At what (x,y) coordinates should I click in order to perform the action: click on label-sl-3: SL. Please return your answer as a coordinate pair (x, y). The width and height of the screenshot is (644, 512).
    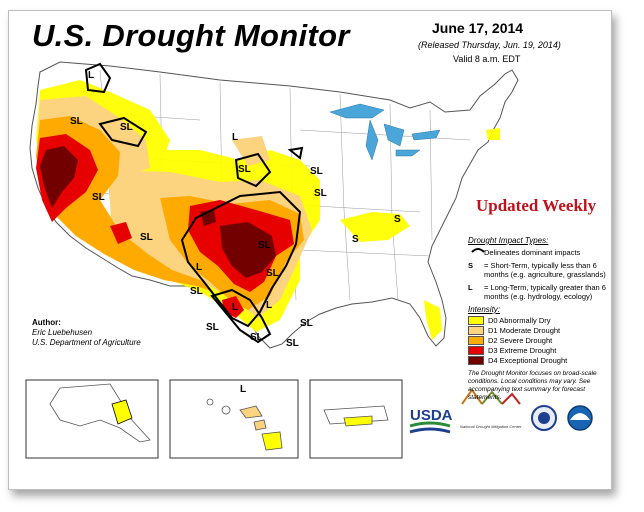
    Looking at the image, I should click on (244, 169).